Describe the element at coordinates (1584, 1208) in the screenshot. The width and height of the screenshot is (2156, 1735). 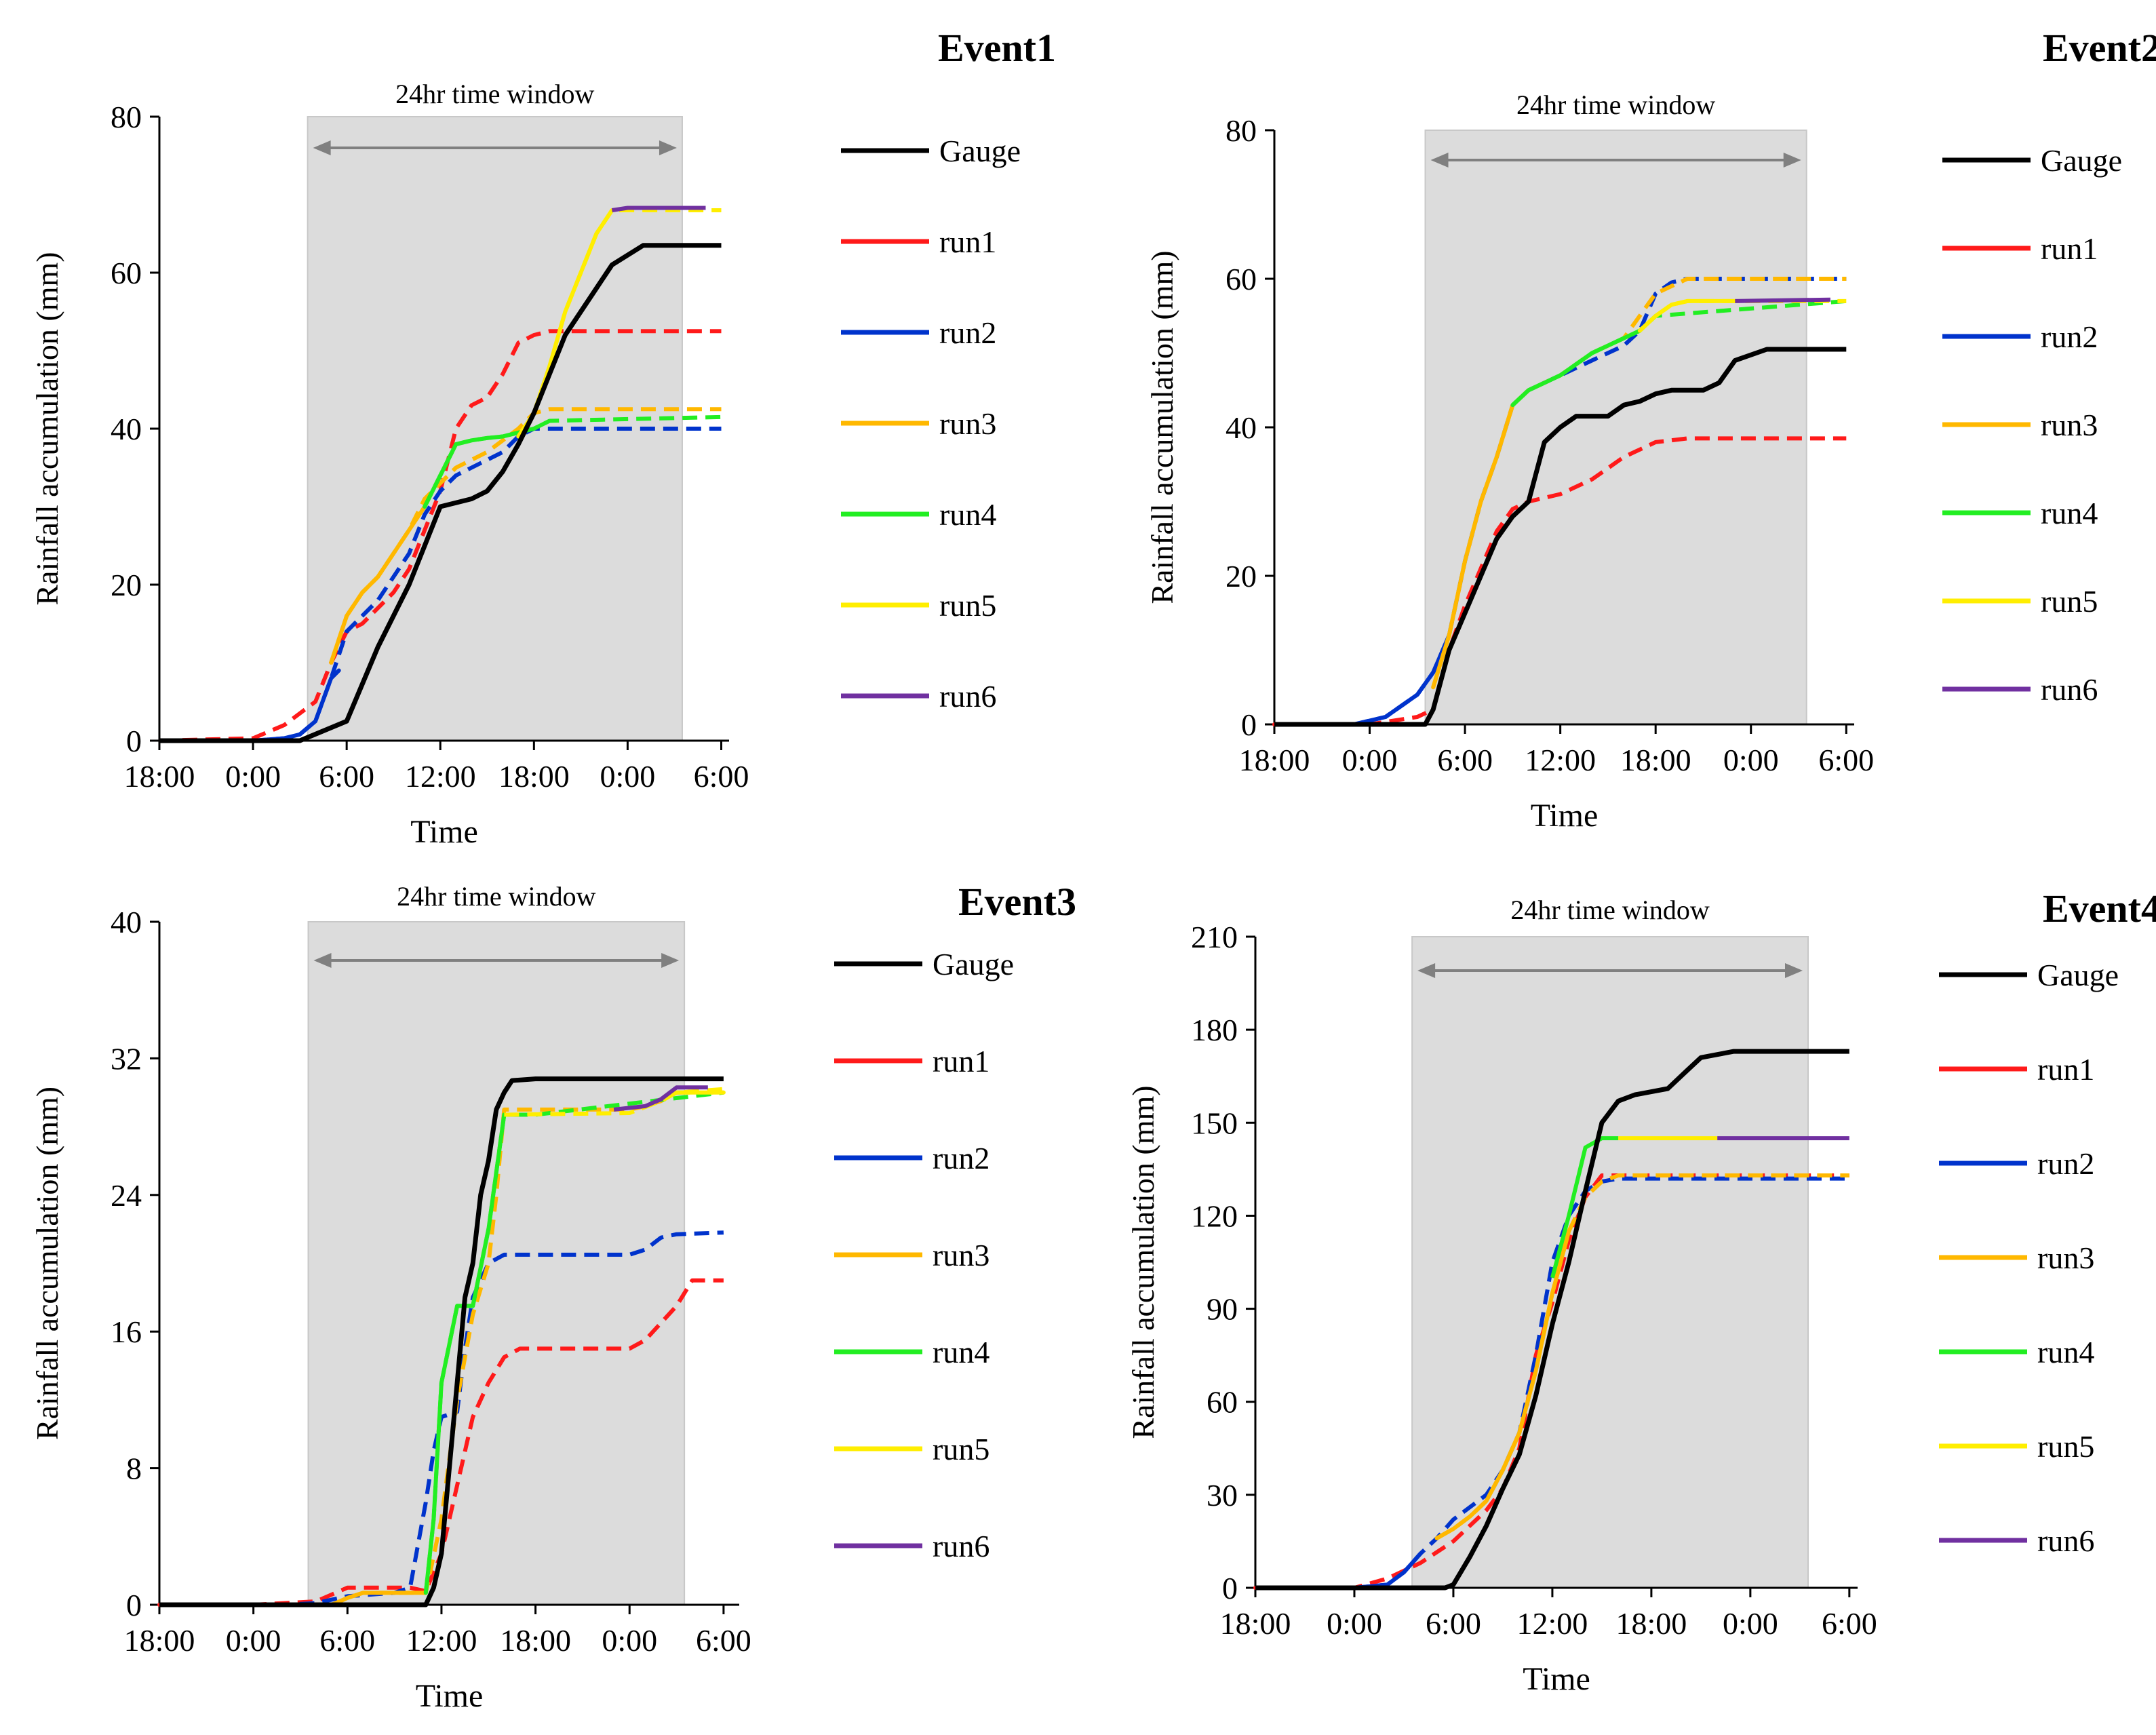
I see `series-line-run4` at that location.